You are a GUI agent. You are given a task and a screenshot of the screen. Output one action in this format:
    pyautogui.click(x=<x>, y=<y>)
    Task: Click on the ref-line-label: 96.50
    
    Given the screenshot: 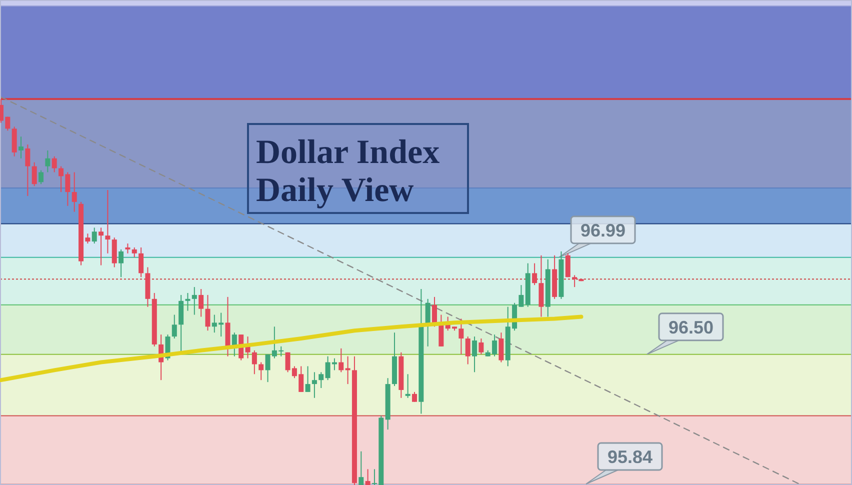 What is the action you would take?
    pyautogui.click(x=691, y=327)
    